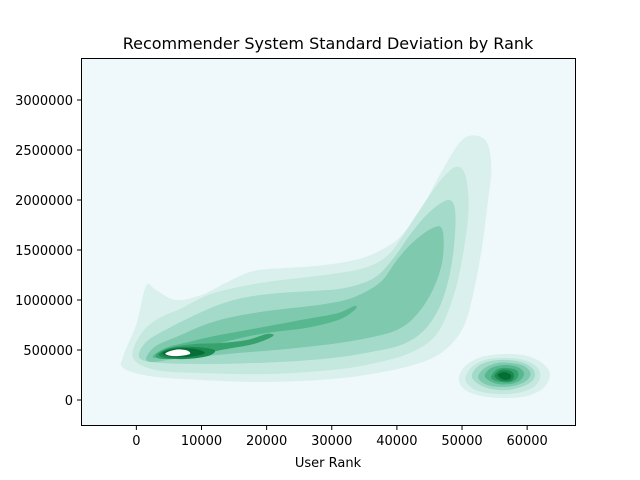  What do you see at coordinates (44, 301) in the screenshot?
I see `y-tick-label: 1000000` at bounding box center [44, 301].